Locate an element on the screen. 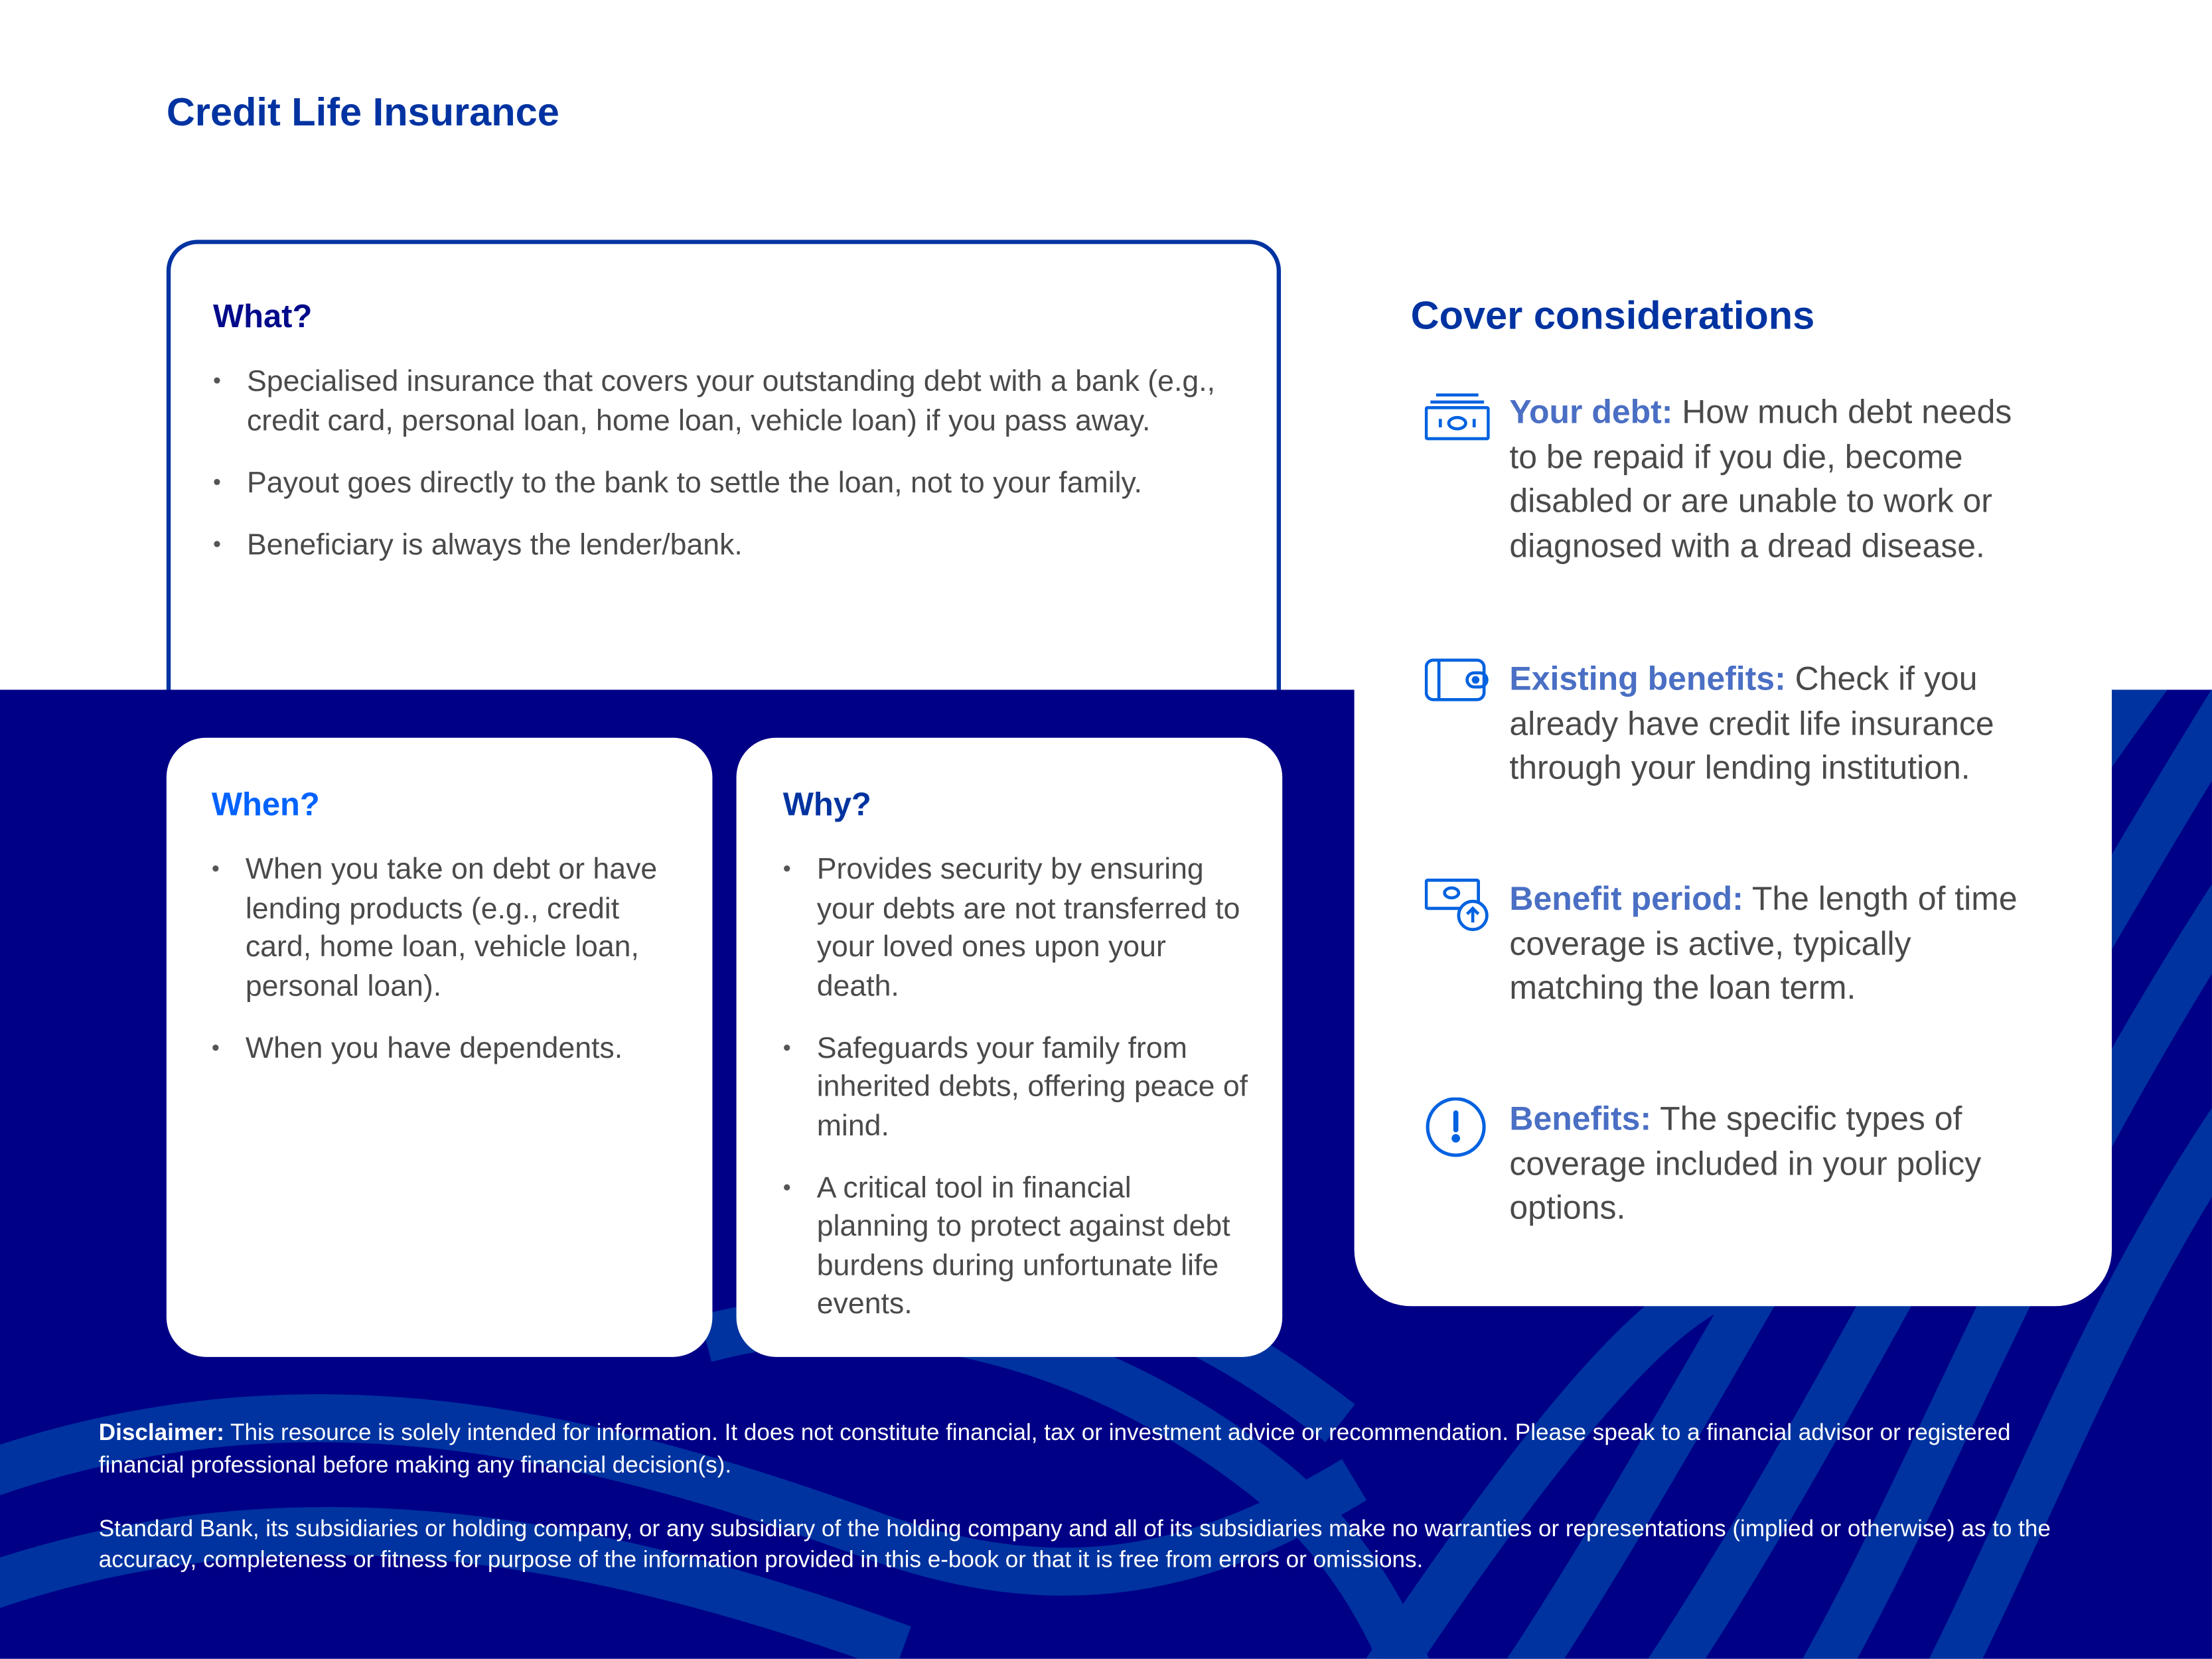 Image resolution: width=2212 pixels, height=1659 pixels. cover-card is located at coordinates (1733, 985).